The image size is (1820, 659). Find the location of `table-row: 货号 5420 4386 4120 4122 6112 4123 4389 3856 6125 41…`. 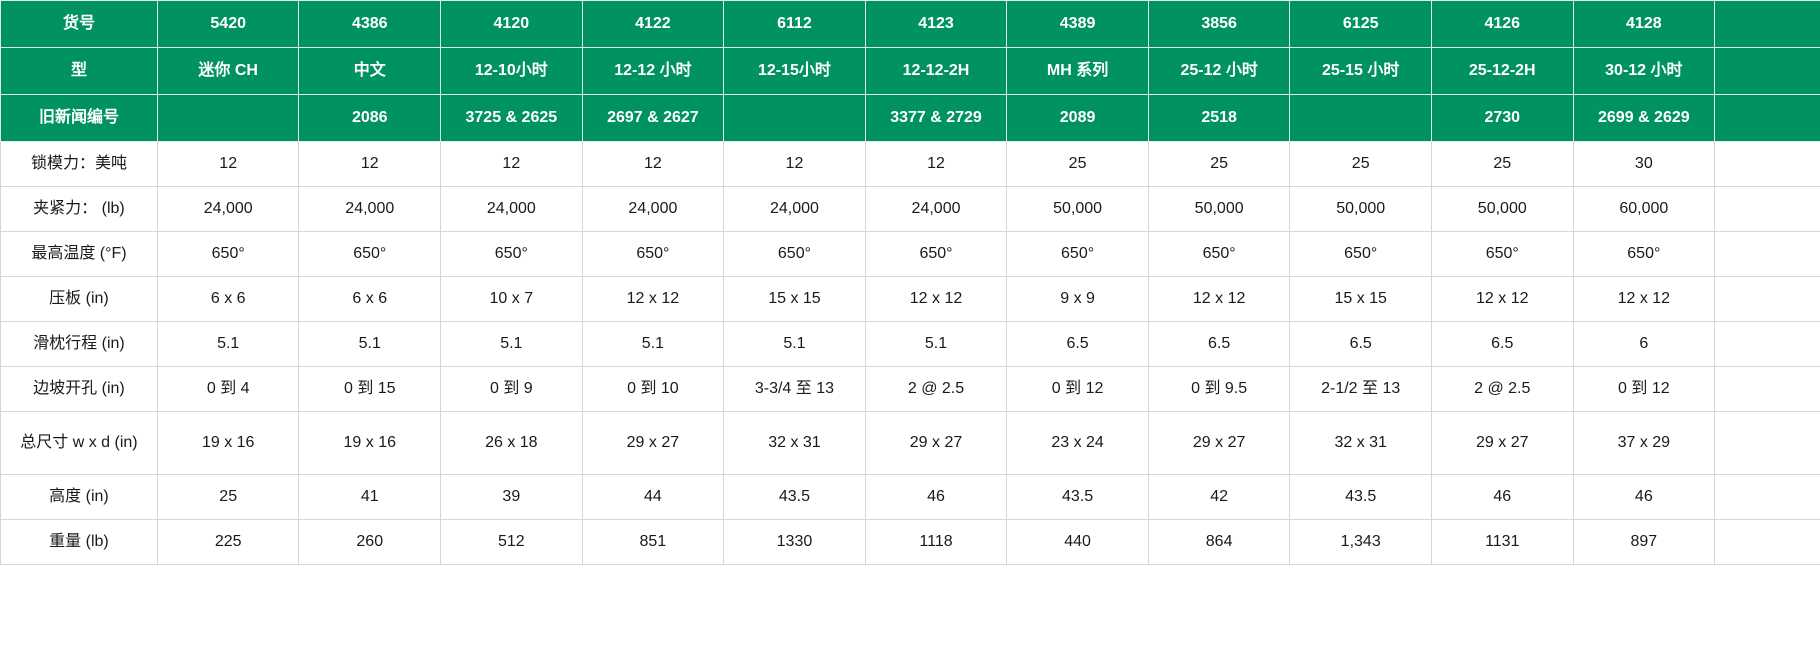

table-row: 货号 5420 4386 4120 4122 6112 4123 4389 3856 6125 41… is located at coordinates (910, 24).